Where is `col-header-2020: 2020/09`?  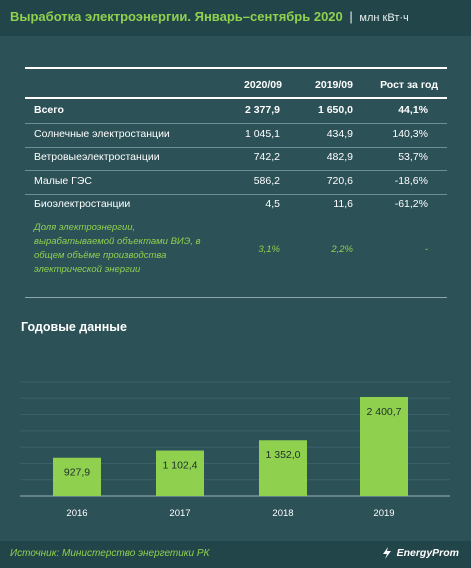 col-header-2020: 2020/09 is located at coordinates (263, 85).